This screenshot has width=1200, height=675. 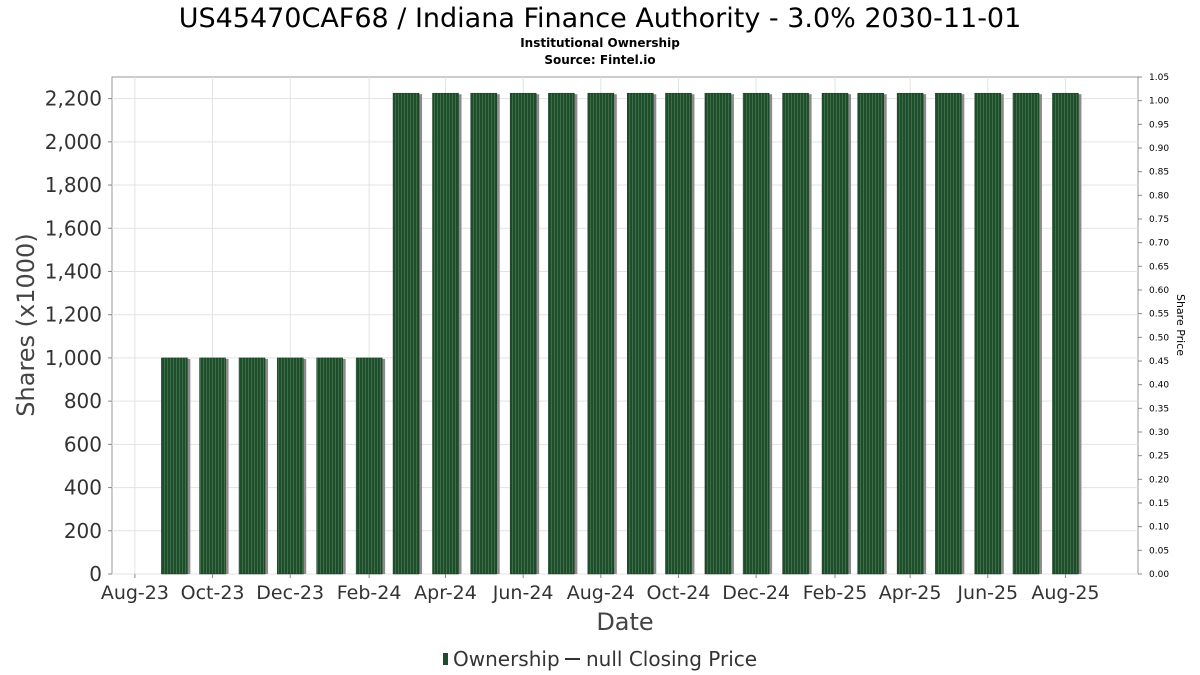 I want to click on y2-tick-label: 0.35, so click(x=1159, y=409).